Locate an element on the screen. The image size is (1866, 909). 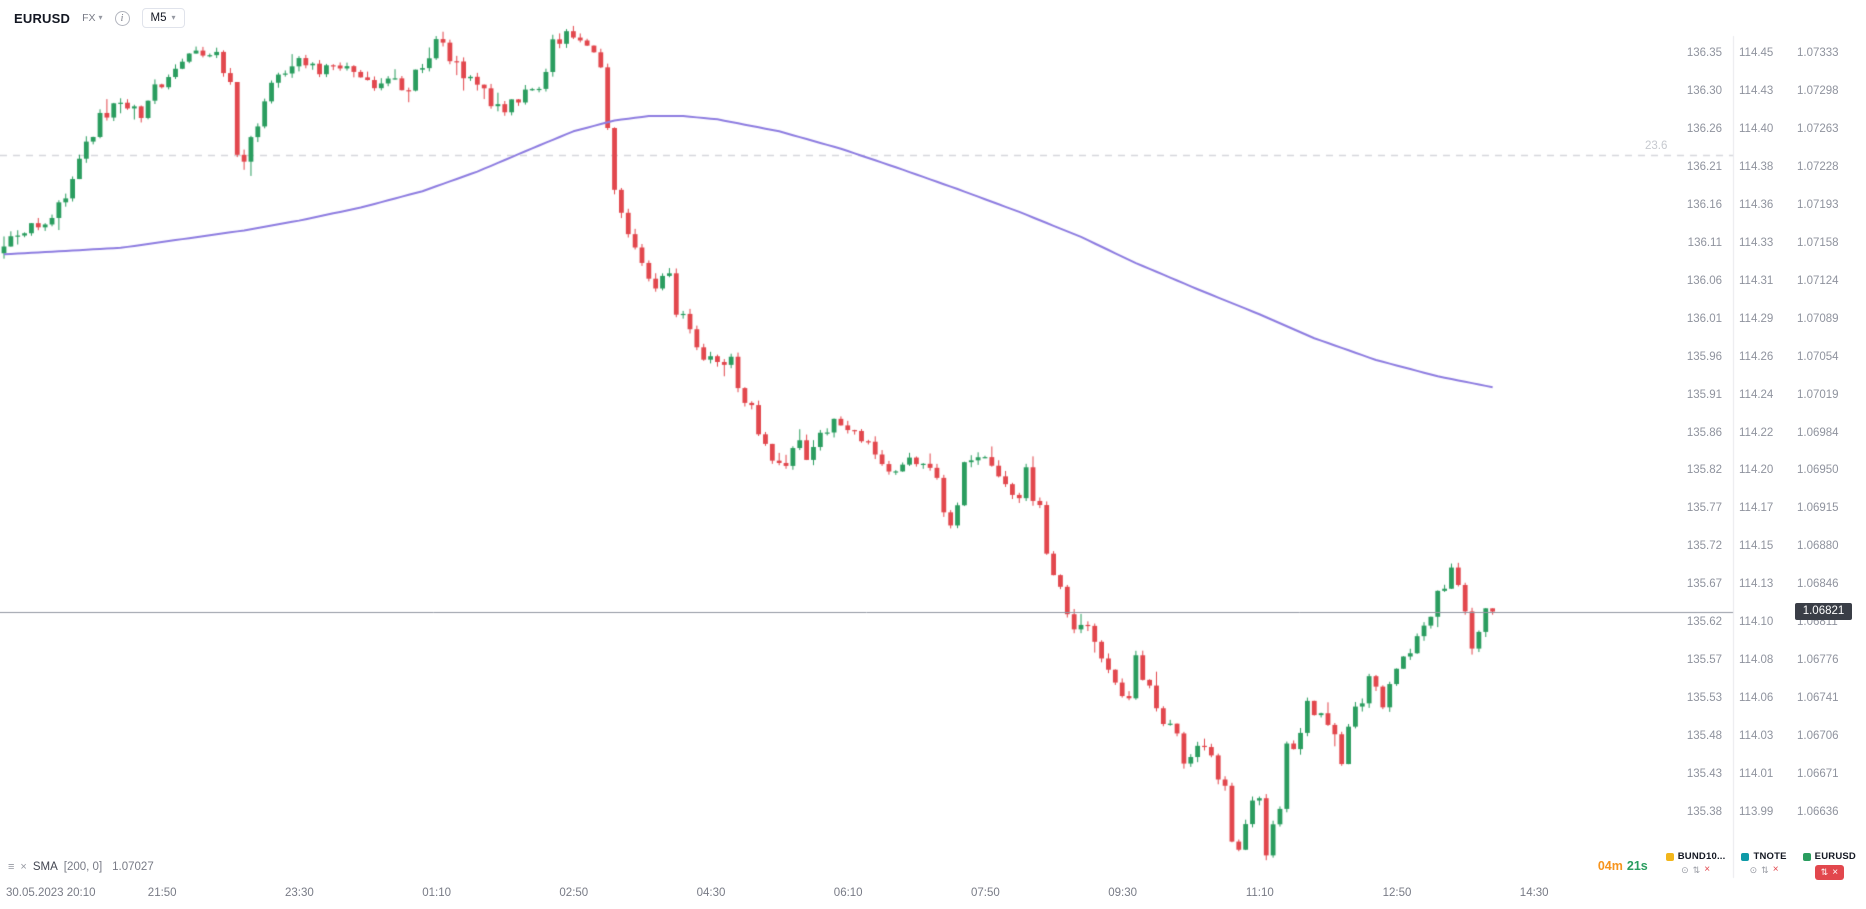
price-axis-row: 135.82 114.20 1.06950 is located at coordinates (933, 471).